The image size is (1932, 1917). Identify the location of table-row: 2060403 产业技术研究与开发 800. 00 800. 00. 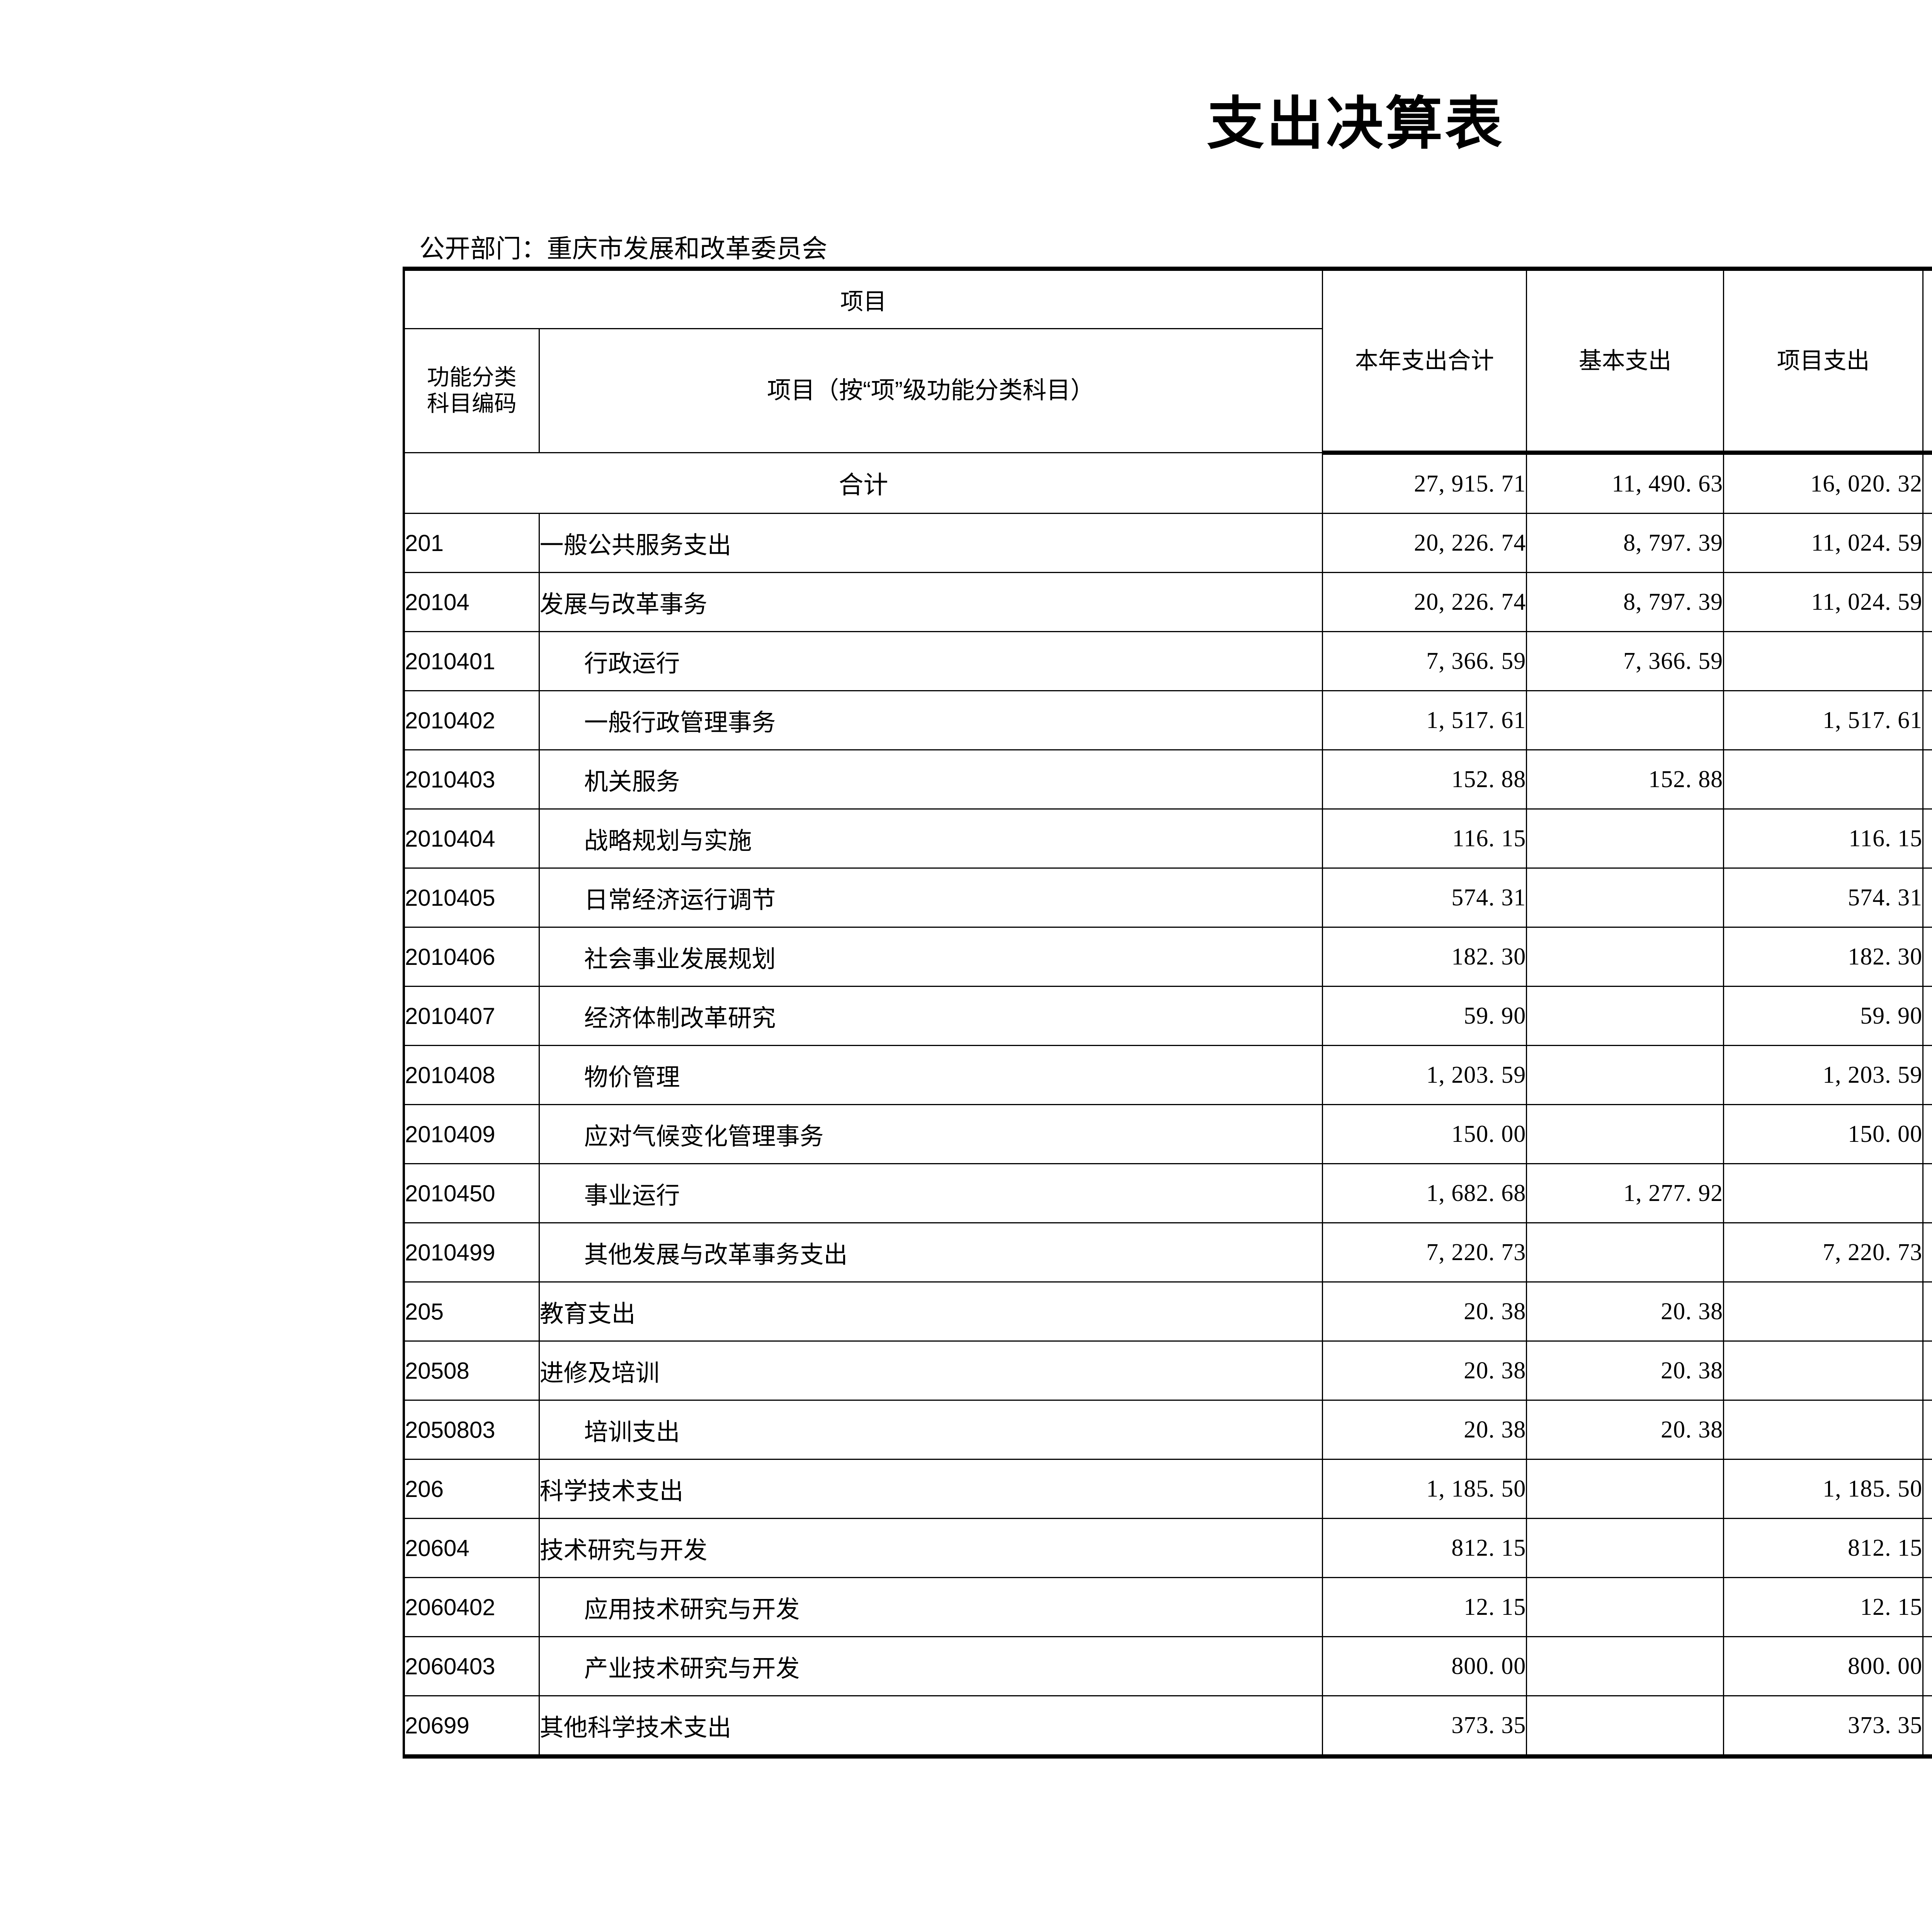
(1168, 1666).